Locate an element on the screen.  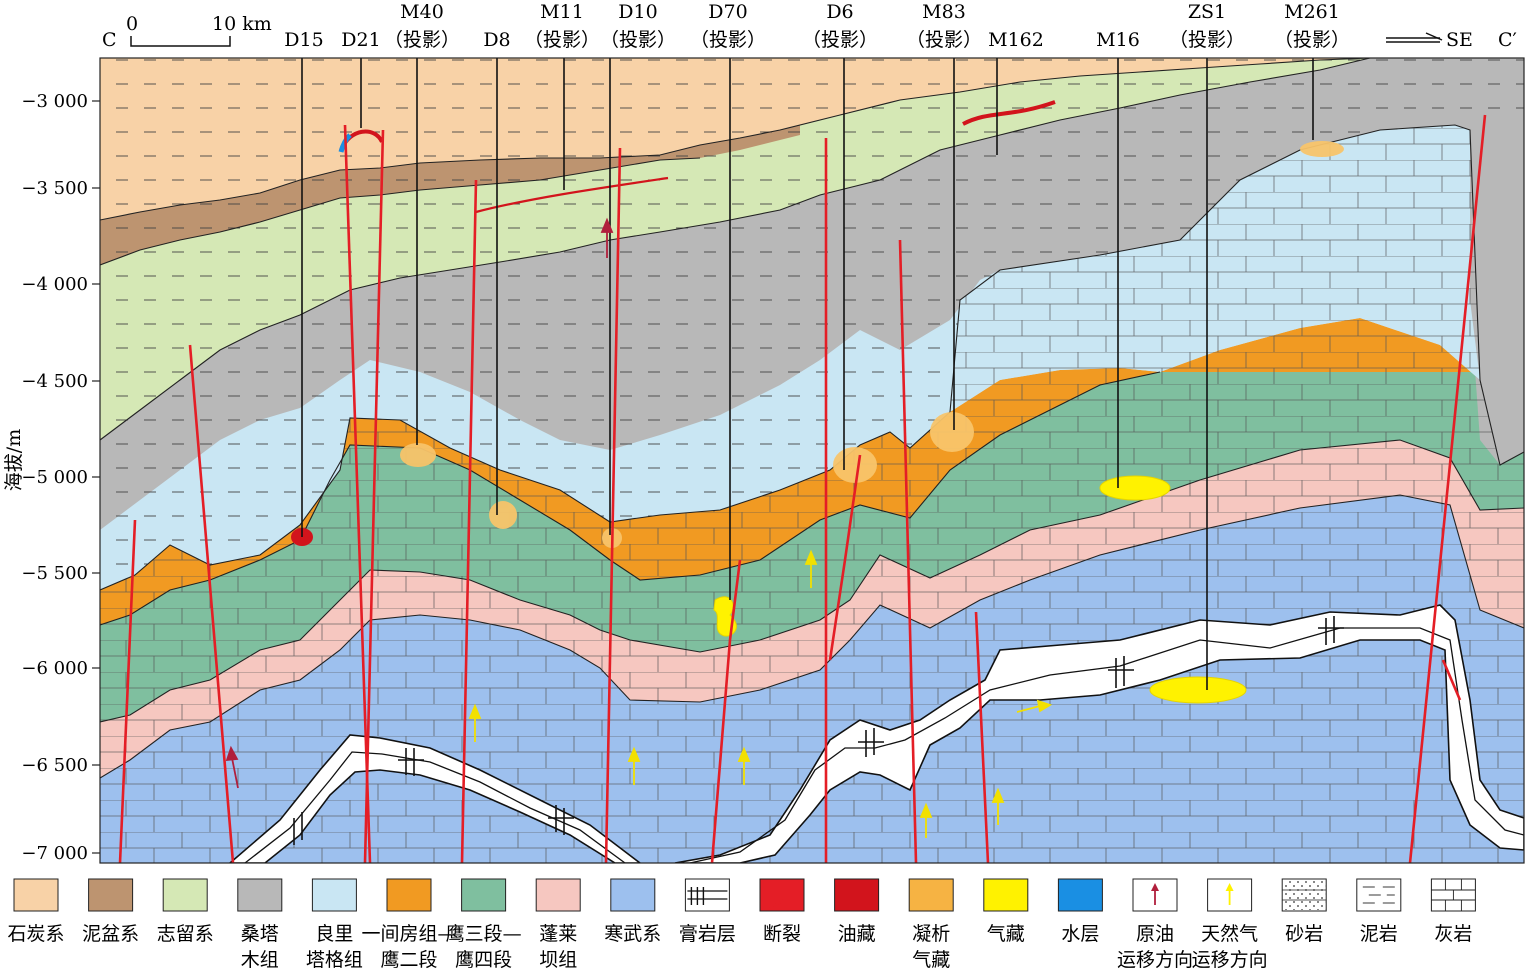
y-tick-label: −6 000 is located at coordinates (54, 668).